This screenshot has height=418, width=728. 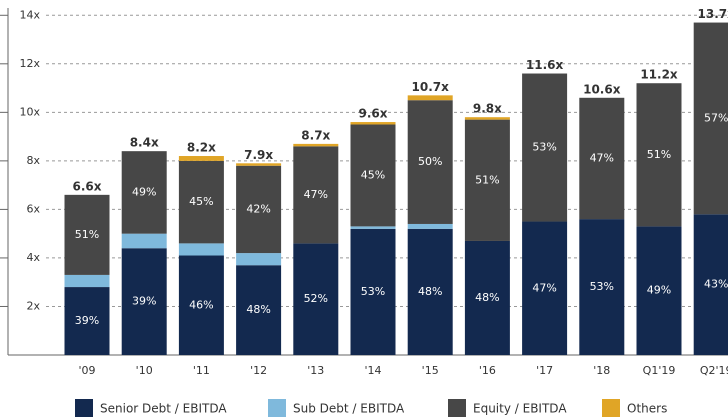 What do you see at coordinates (315, 370) in the screenshot?
I see `x-tick-label: '13` at bounding box center [315, 370].